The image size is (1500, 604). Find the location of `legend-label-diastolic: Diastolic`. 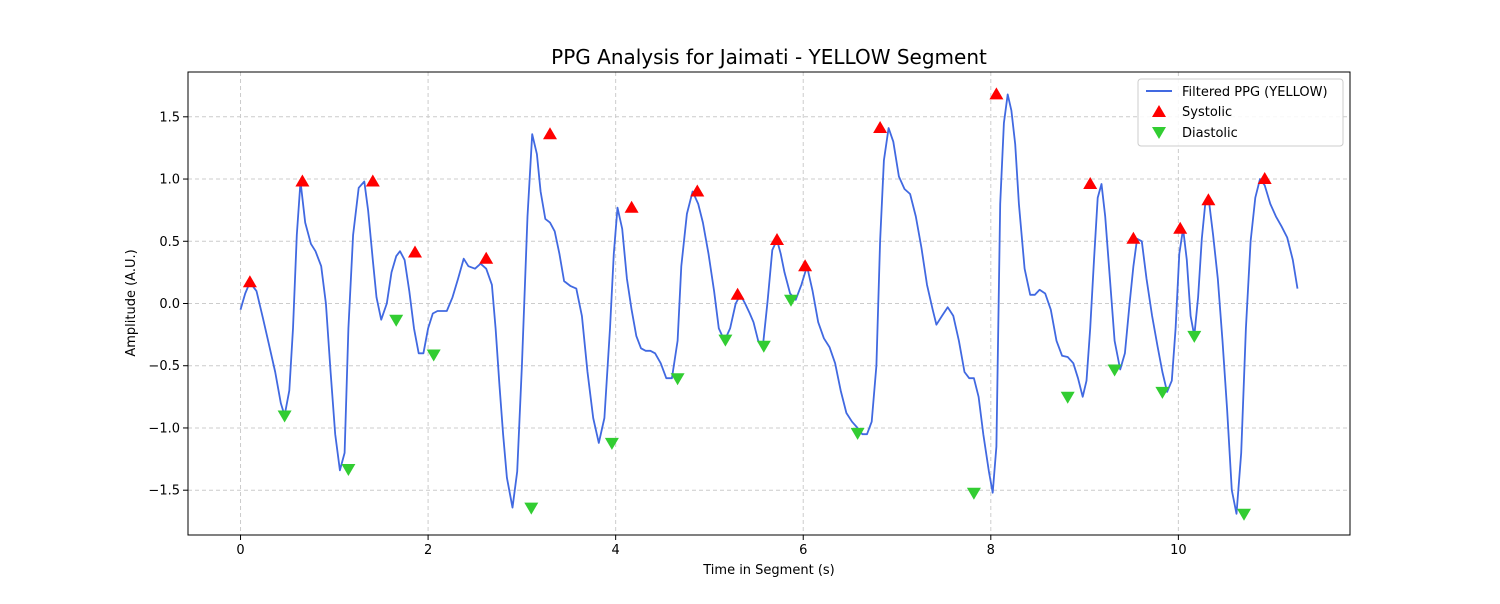

legend-label-diastolic: Diastolic is located at coordinates (1210, 133).